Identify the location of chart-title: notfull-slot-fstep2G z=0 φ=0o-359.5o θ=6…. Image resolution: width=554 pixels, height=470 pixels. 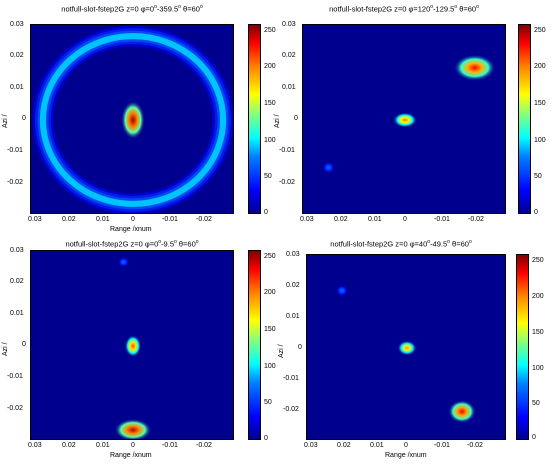
(132, 9).